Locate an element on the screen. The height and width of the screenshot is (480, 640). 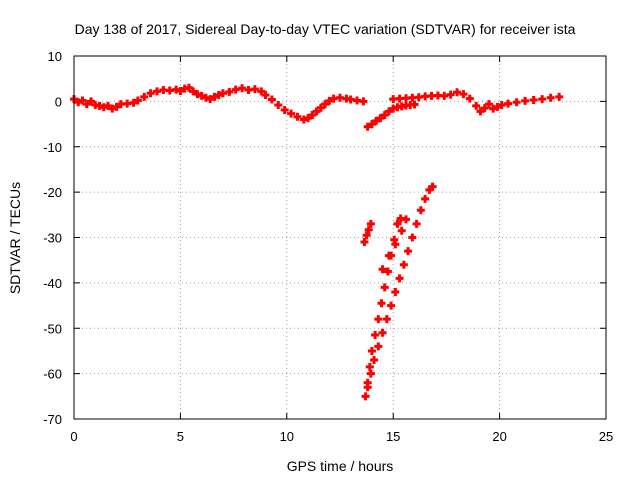
y-tick-label: 10 is located at coordinates (55, 56).